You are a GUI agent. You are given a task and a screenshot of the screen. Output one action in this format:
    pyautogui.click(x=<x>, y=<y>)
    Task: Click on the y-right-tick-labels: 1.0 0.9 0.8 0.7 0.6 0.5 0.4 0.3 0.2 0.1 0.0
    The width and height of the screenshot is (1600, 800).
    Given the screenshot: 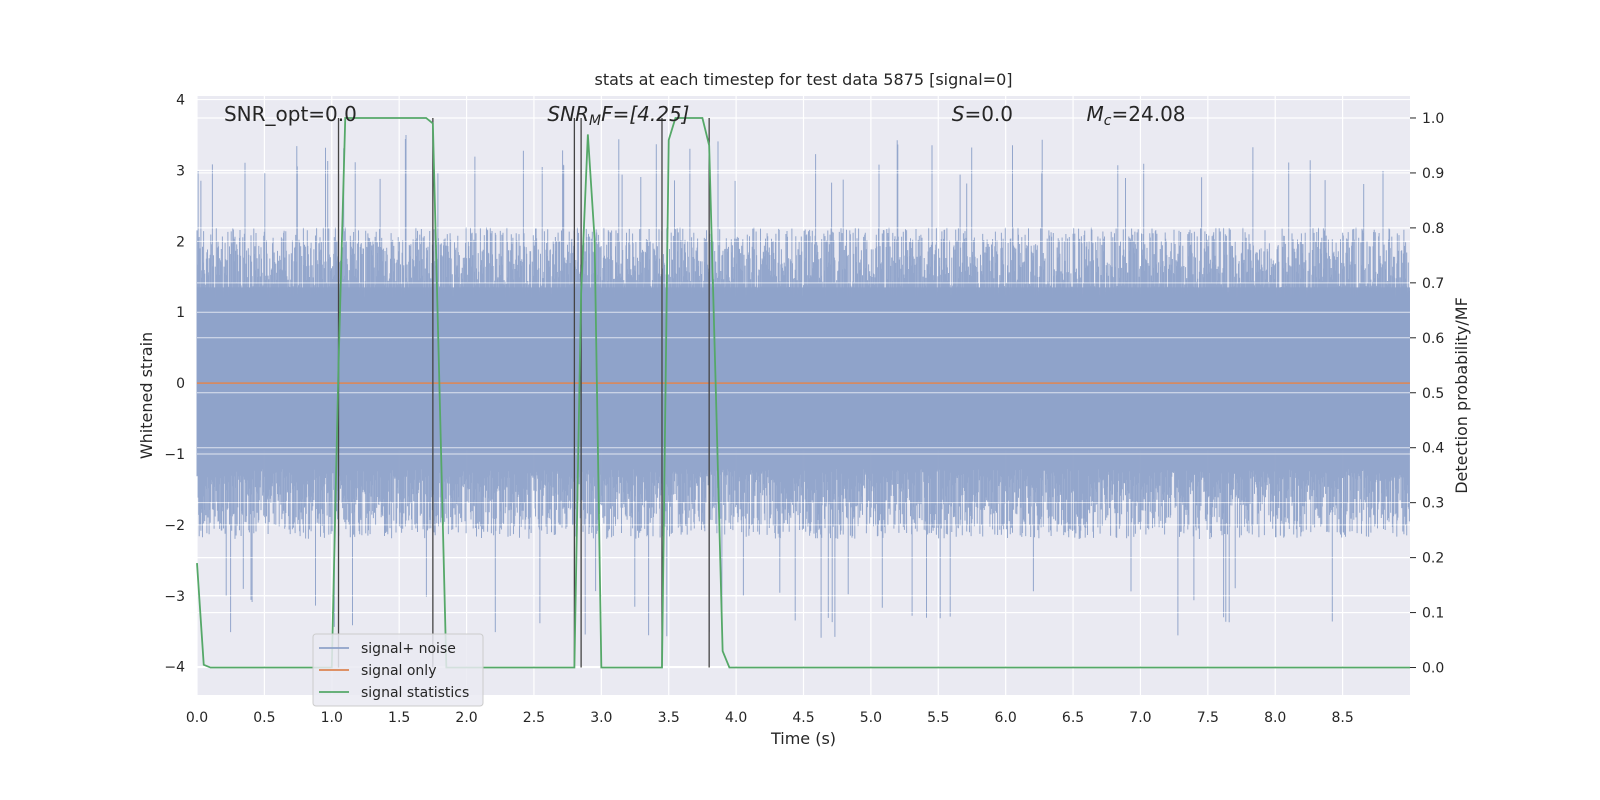 What is the action you would take?
    pyautogui.click(x=1427, y=394)
    